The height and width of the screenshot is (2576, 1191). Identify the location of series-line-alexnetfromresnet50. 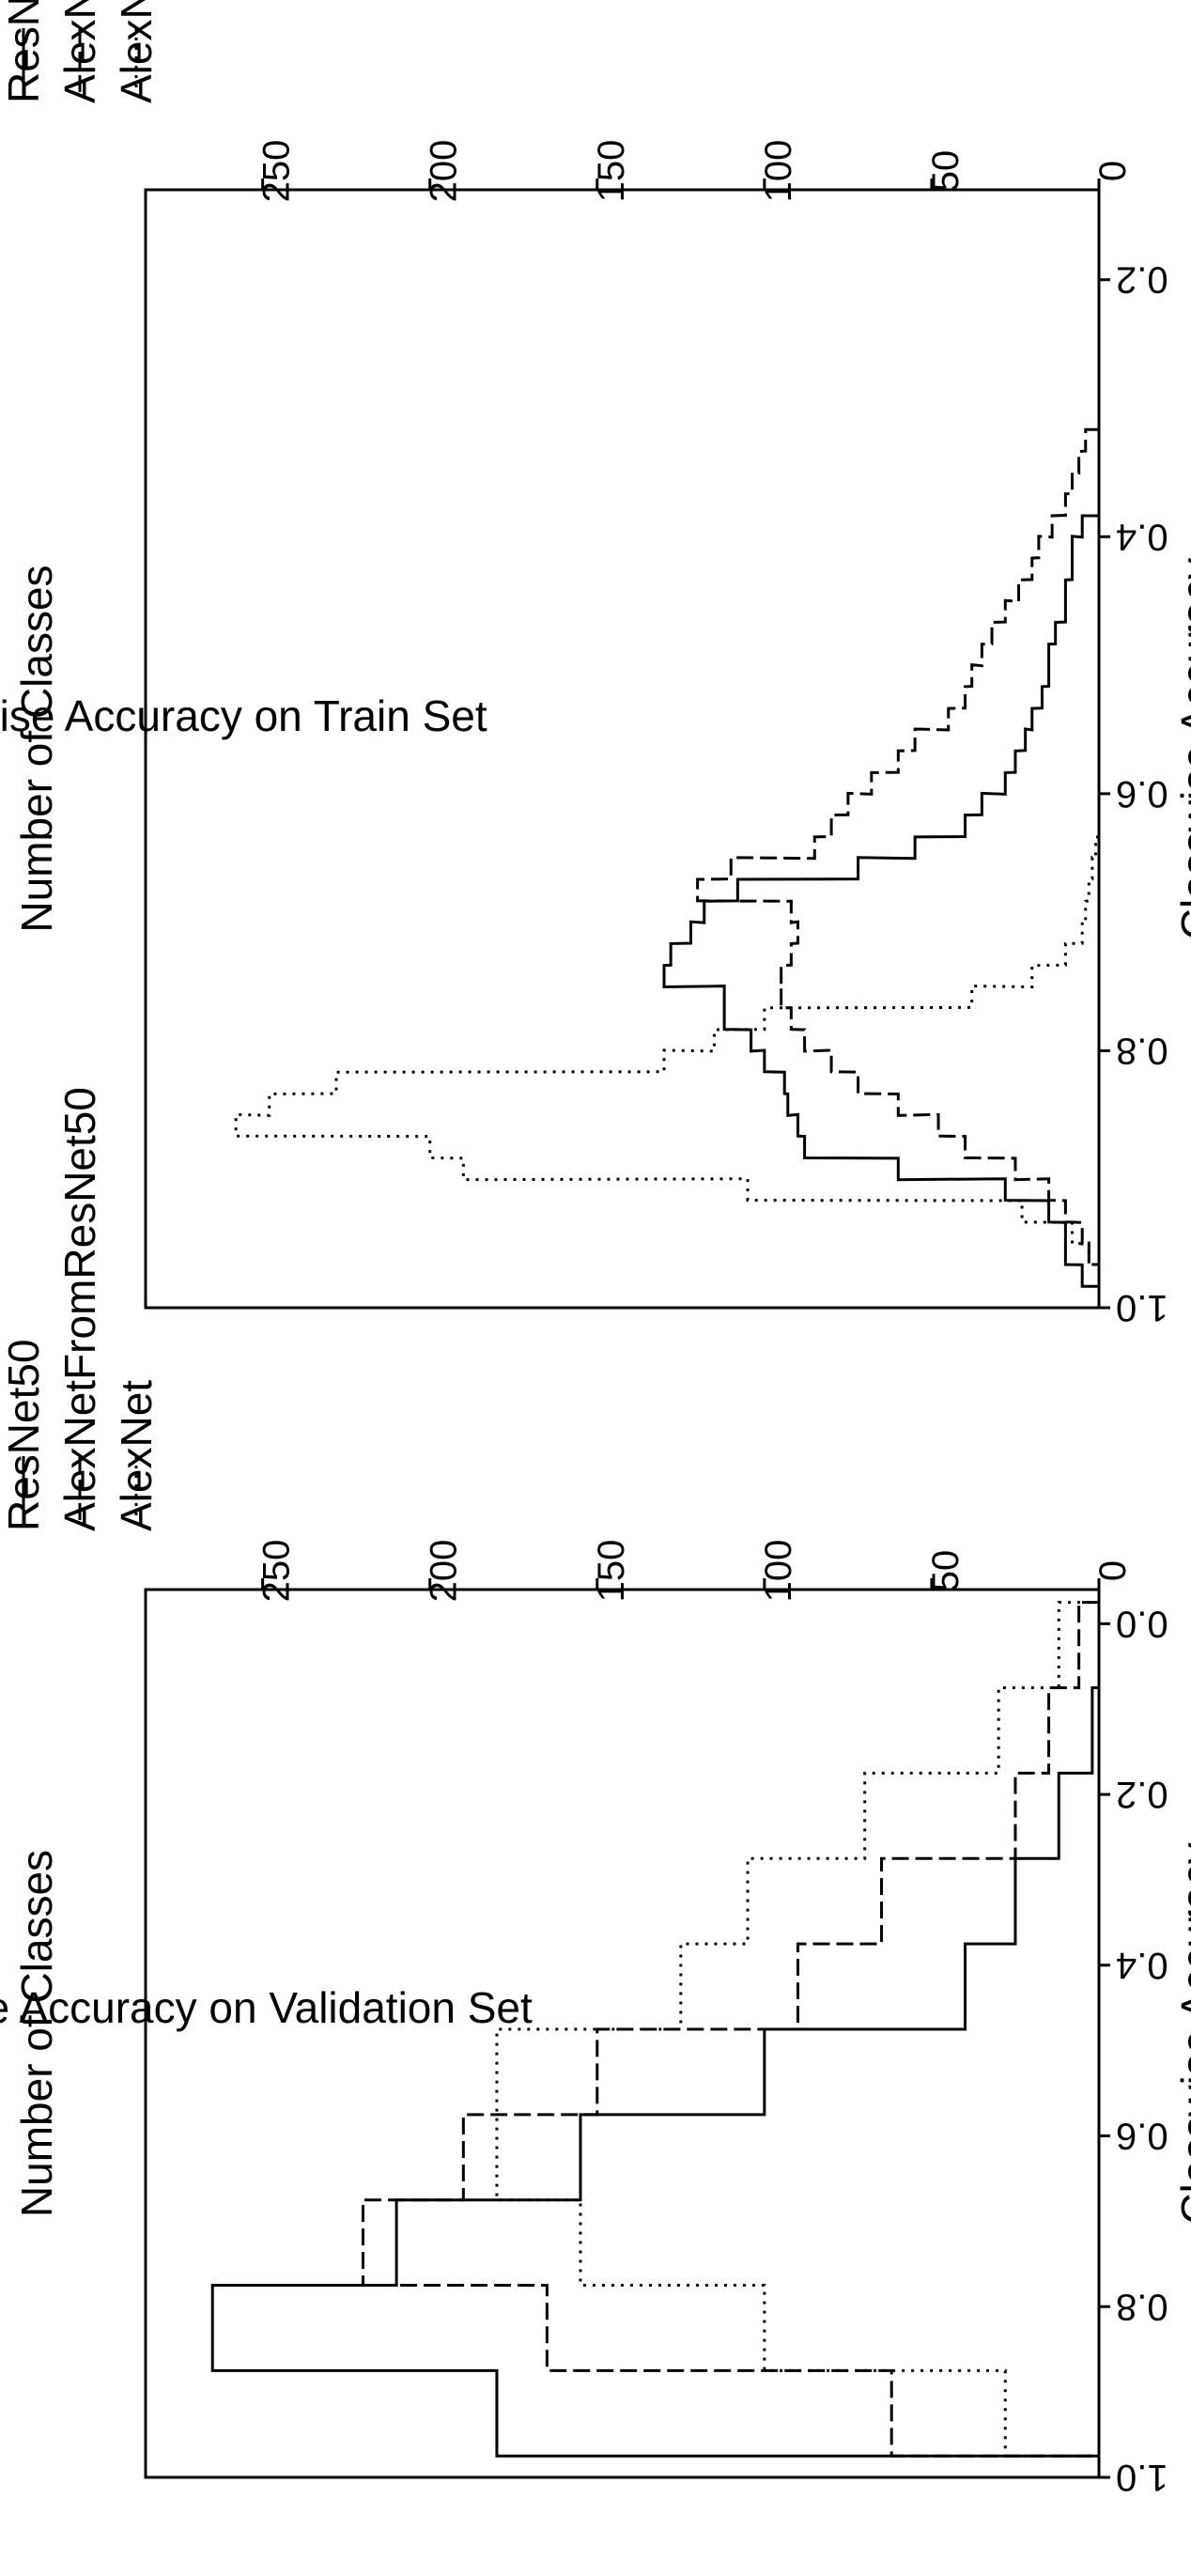
(898, 846).